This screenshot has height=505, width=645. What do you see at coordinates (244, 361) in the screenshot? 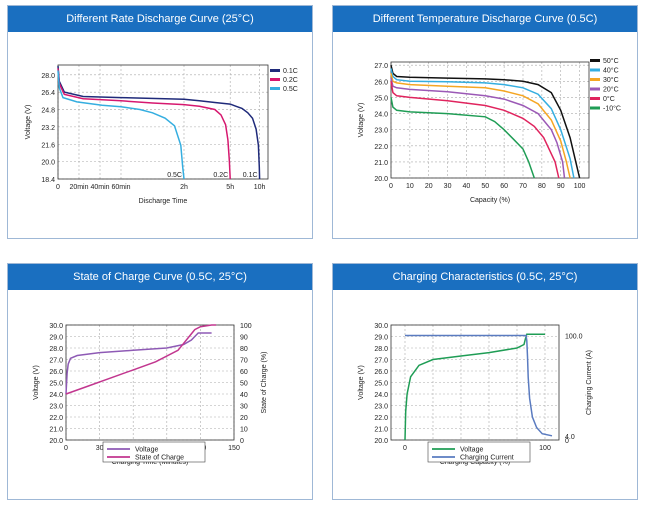
I see `y2-tick-label: 70` at bounding box center [244, 361].